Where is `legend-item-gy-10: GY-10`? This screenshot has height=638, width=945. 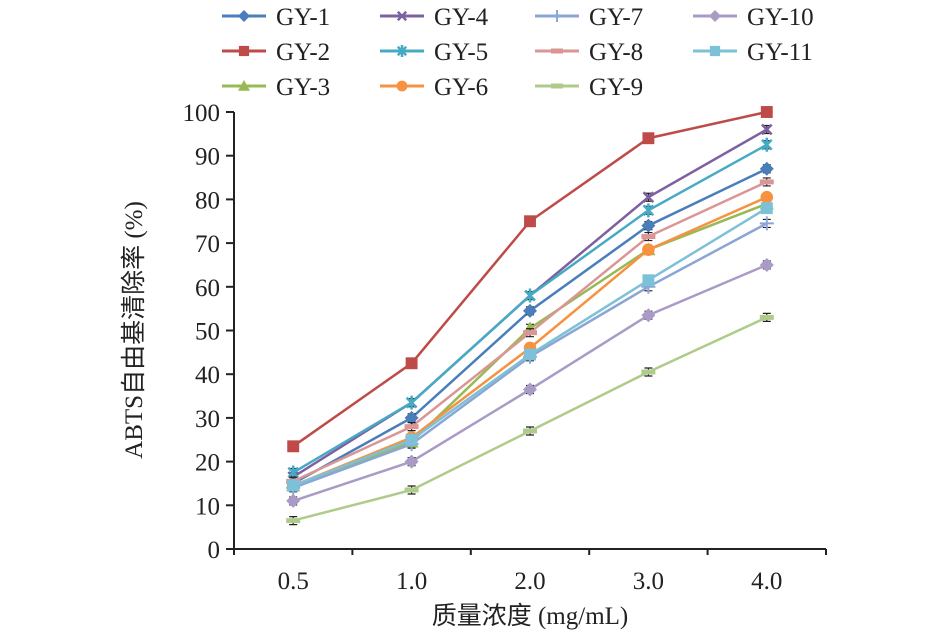 legend-item-gy-10: GY-10 is located at coordinates (753, 17).